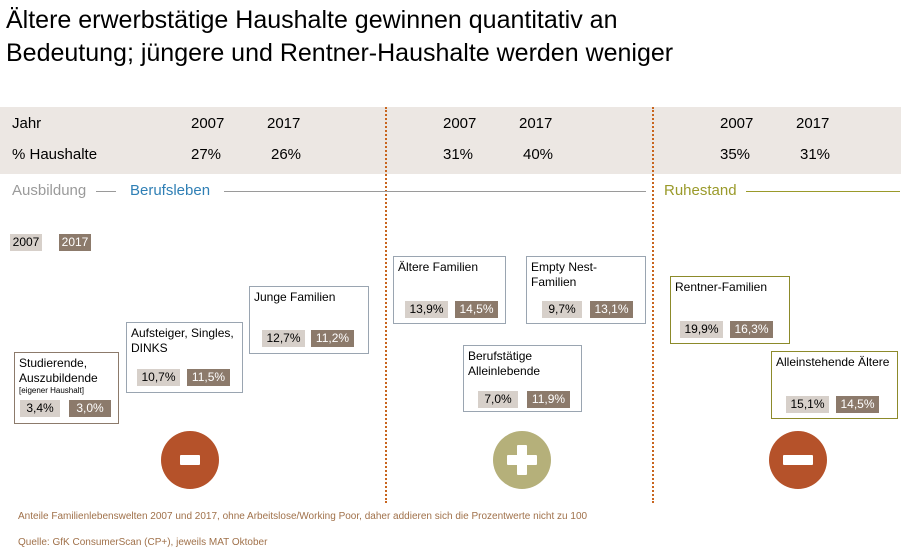  What do you see at coordinates (40, 408) in the screenshot?
I see `studierende-2007-value: 3,4%` at bounding box center [40, 408].